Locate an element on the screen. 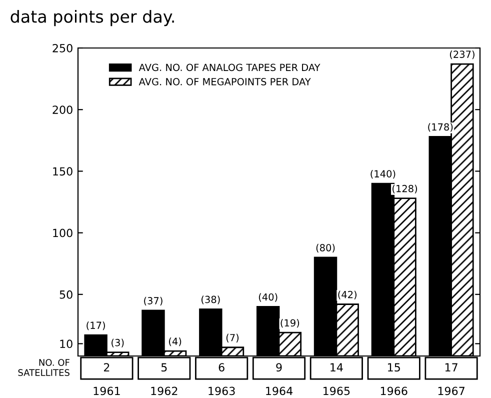 This screenshot has width=491, height=398. data-label: (37) is located at coordinates (153, 301).